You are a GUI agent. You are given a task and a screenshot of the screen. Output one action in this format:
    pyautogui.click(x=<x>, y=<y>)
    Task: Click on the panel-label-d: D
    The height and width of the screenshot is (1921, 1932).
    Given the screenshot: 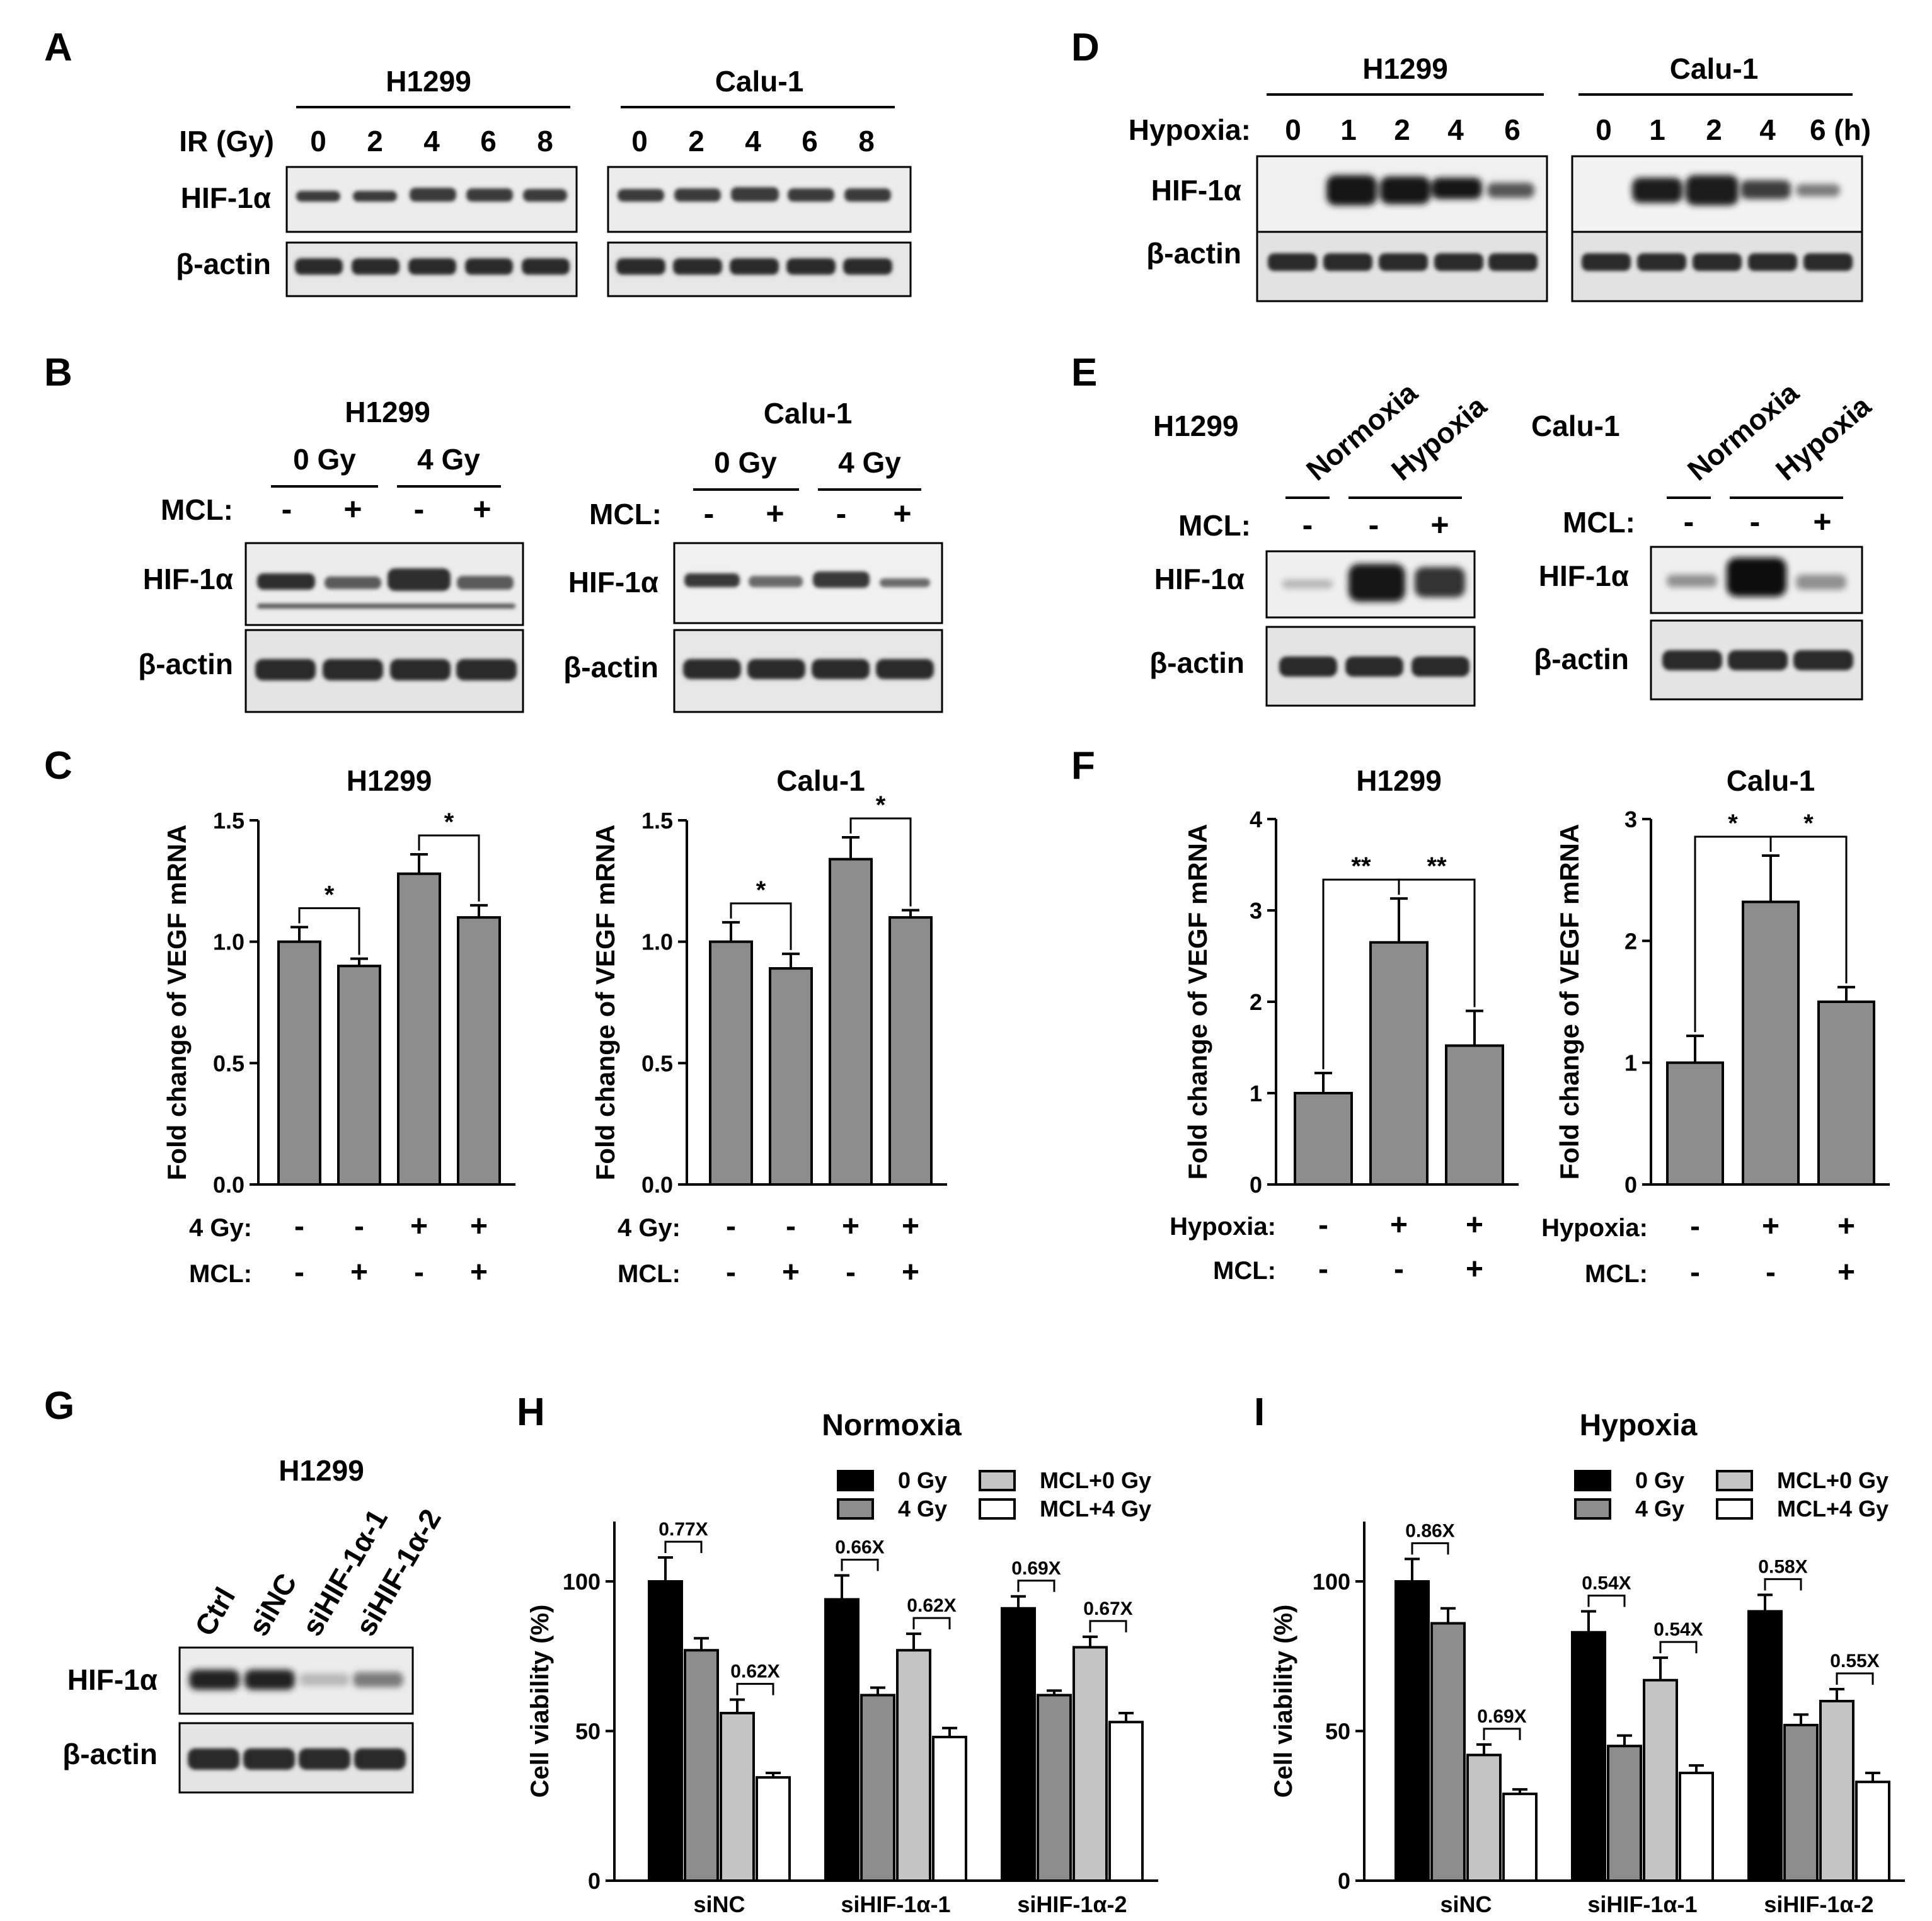 What is the action you would take?
    pyautogui.click(x=1085, y=48)
    